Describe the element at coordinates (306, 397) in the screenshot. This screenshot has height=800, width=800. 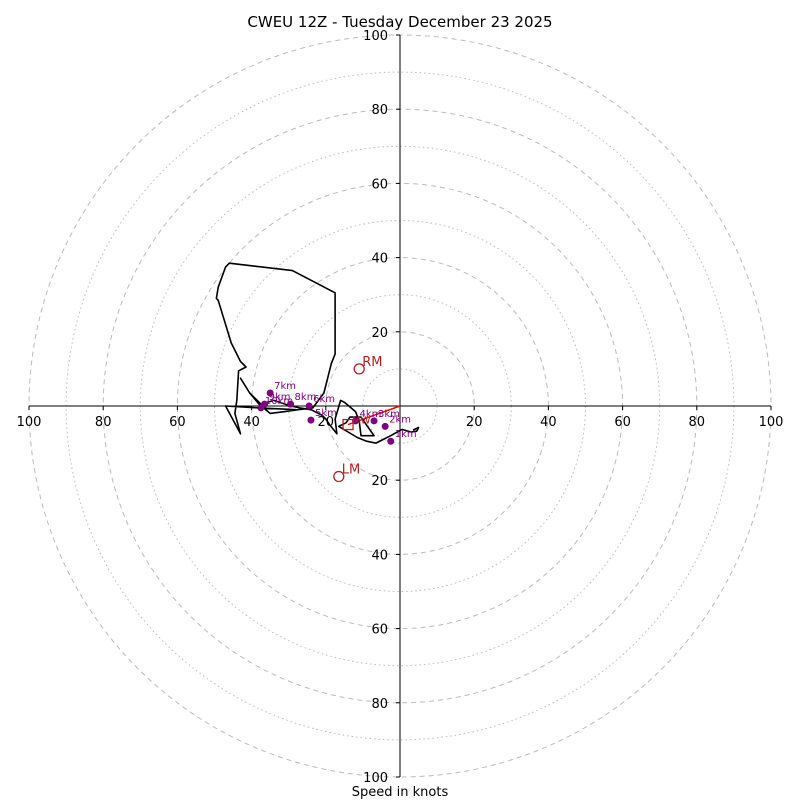
I see `height-marker-label: 8km` at that location.